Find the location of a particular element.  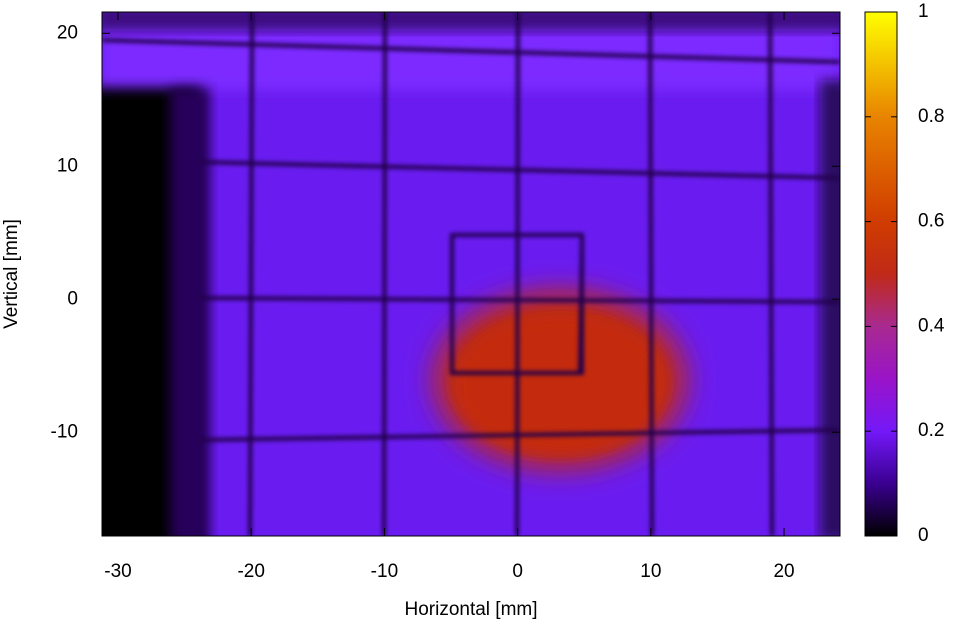

x-tick-label: -30 is located at coordinates (117, 571).